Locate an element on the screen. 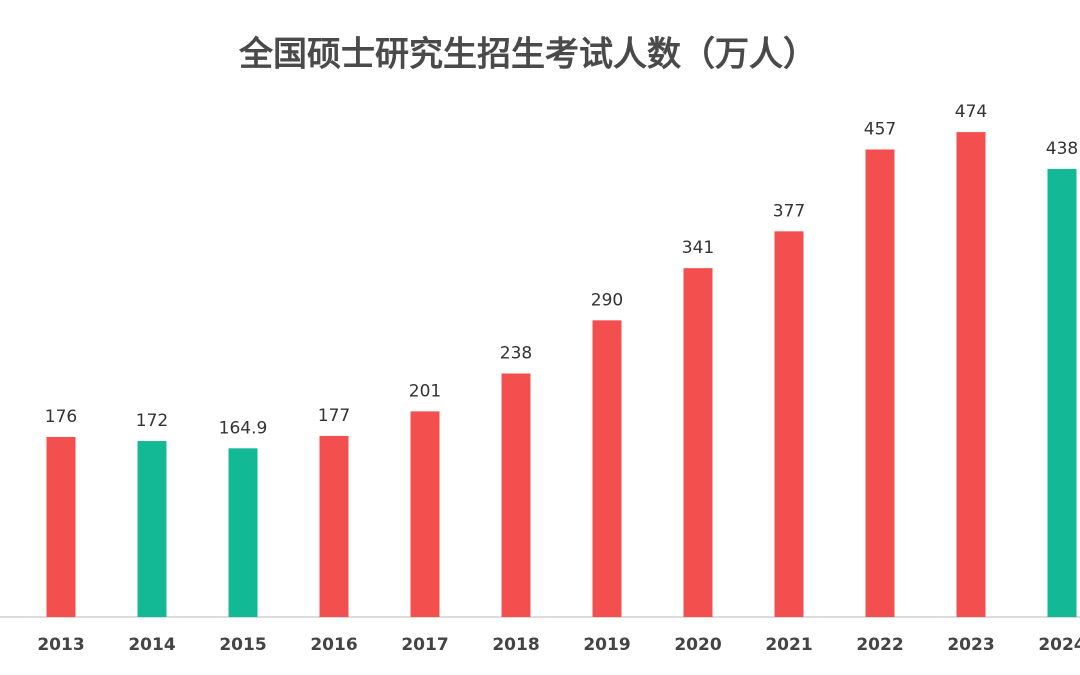  x-tick-label: 2020 is located at coordinates (697, 645).